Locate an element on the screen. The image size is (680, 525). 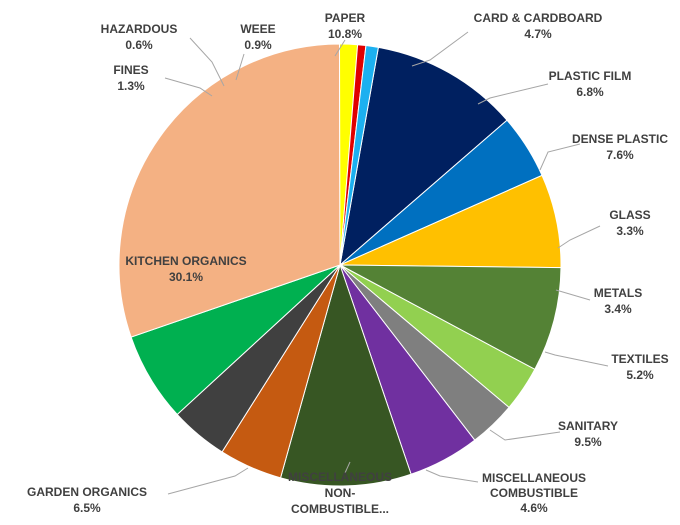
leader-line-fines is located at coordinates (188, 87).